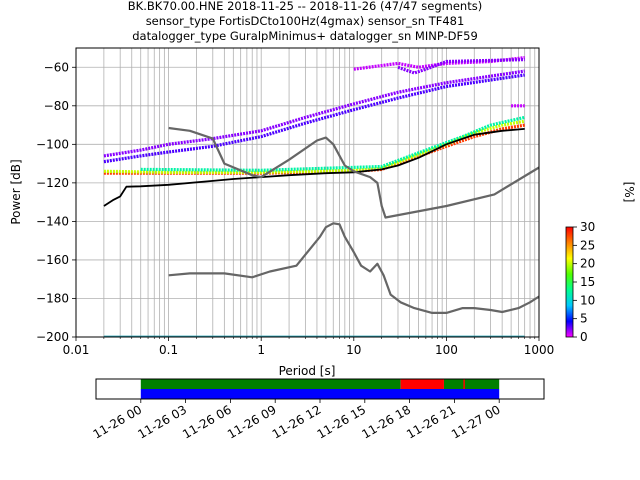 This screenshot has width=640, height=480. I want to click on y-tick-label: −80, so click(56, 106).